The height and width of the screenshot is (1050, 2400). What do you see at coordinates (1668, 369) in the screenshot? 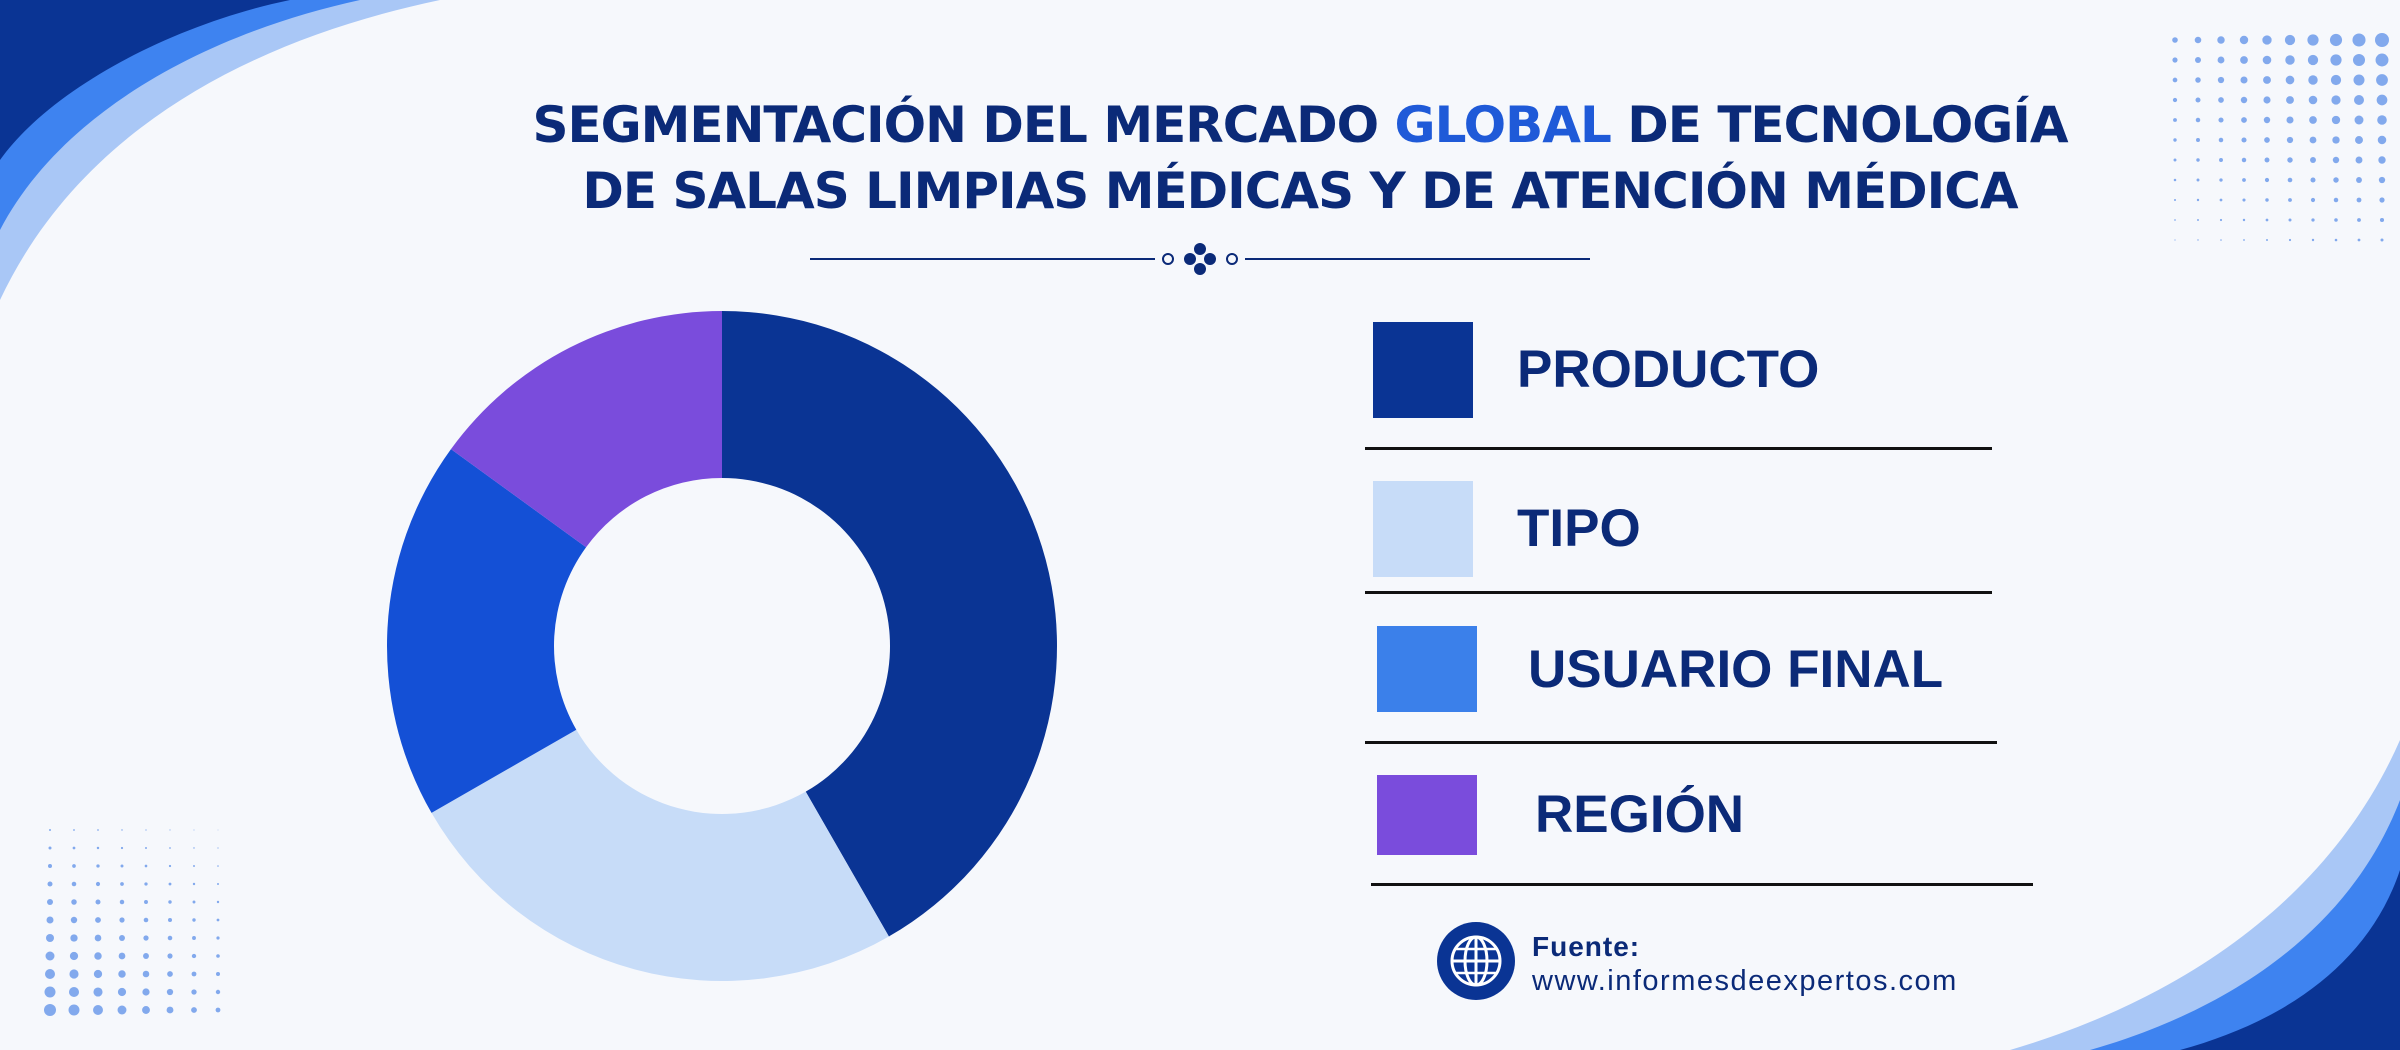
I see `legend-label: PRODUCTO` at bounding box center [1668, 369].